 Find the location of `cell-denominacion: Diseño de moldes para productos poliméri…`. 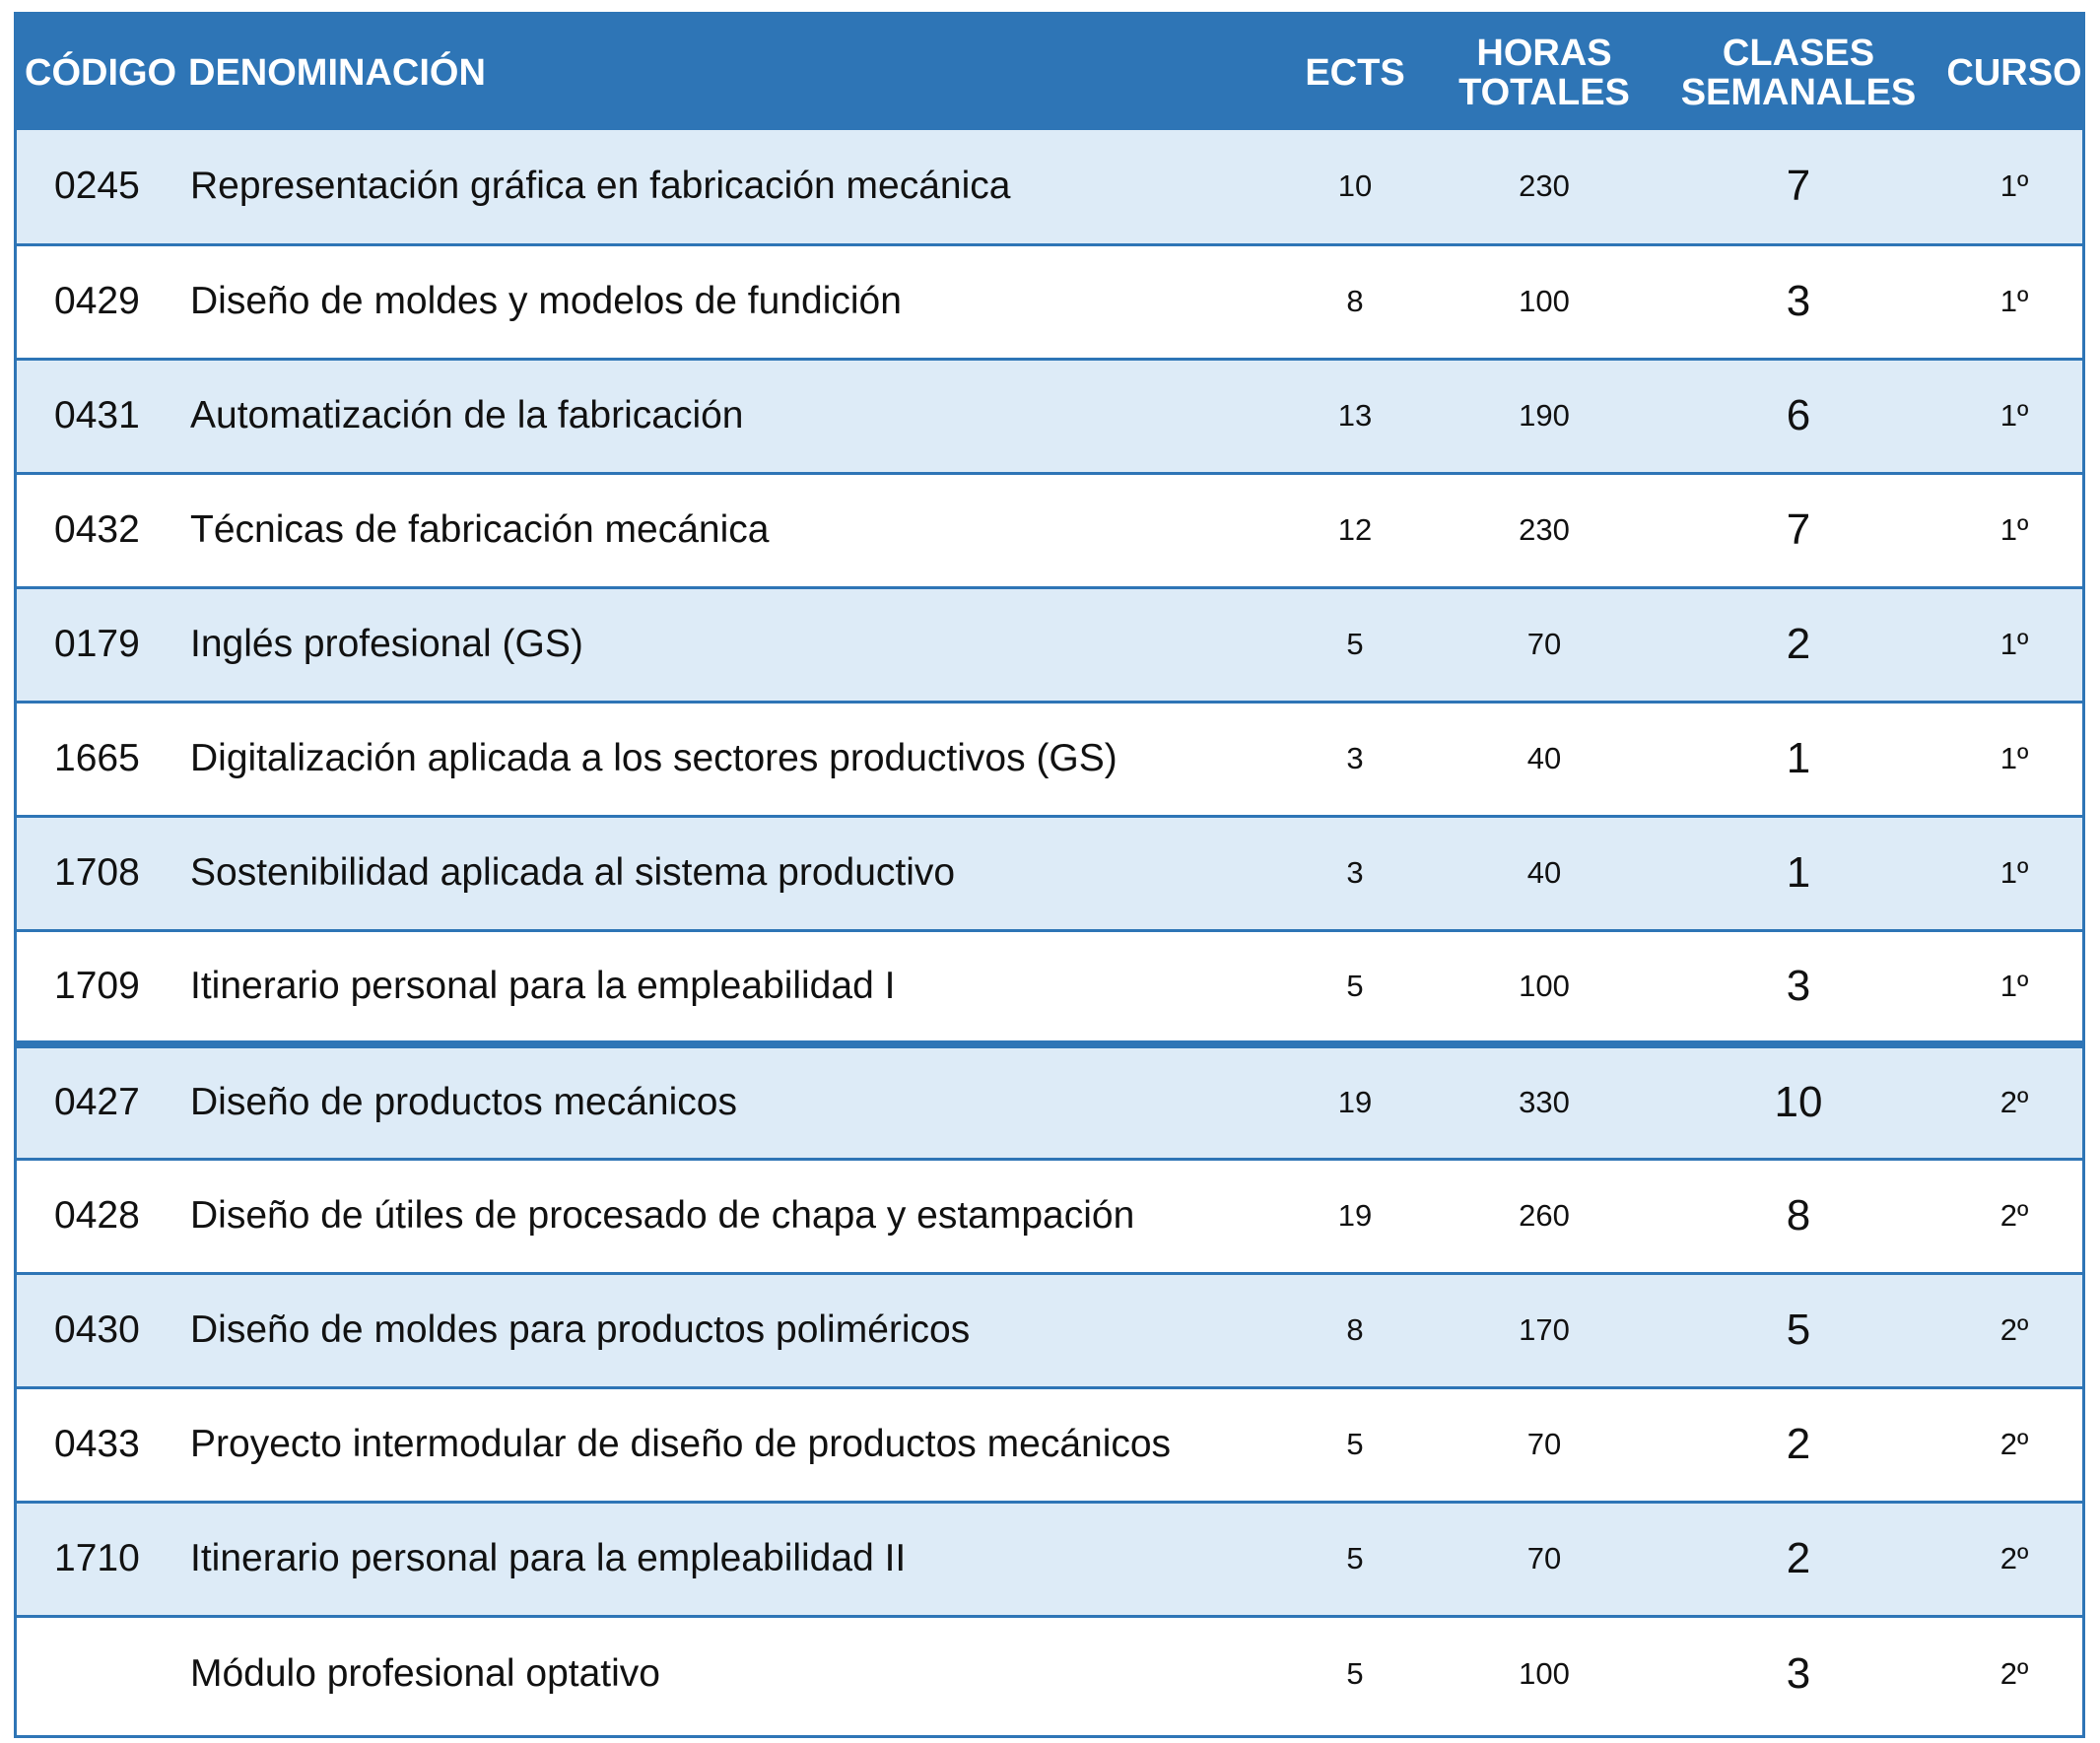

cell-denominacion: Diseño de moldes para productos poliméri… is located at coordinates (580, 1329).